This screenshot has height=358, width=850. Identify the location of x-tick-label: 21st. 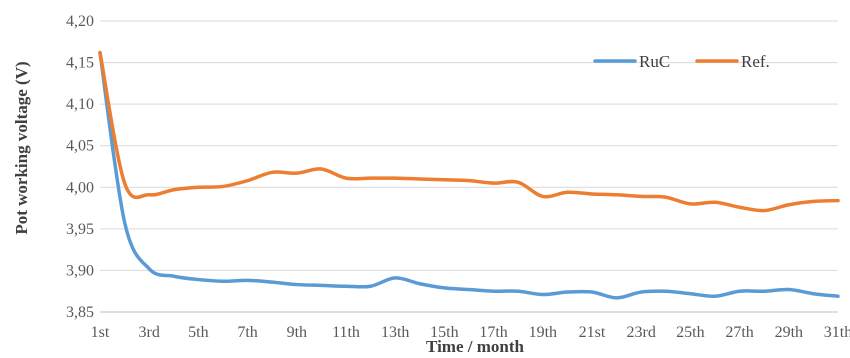
(592, 332).